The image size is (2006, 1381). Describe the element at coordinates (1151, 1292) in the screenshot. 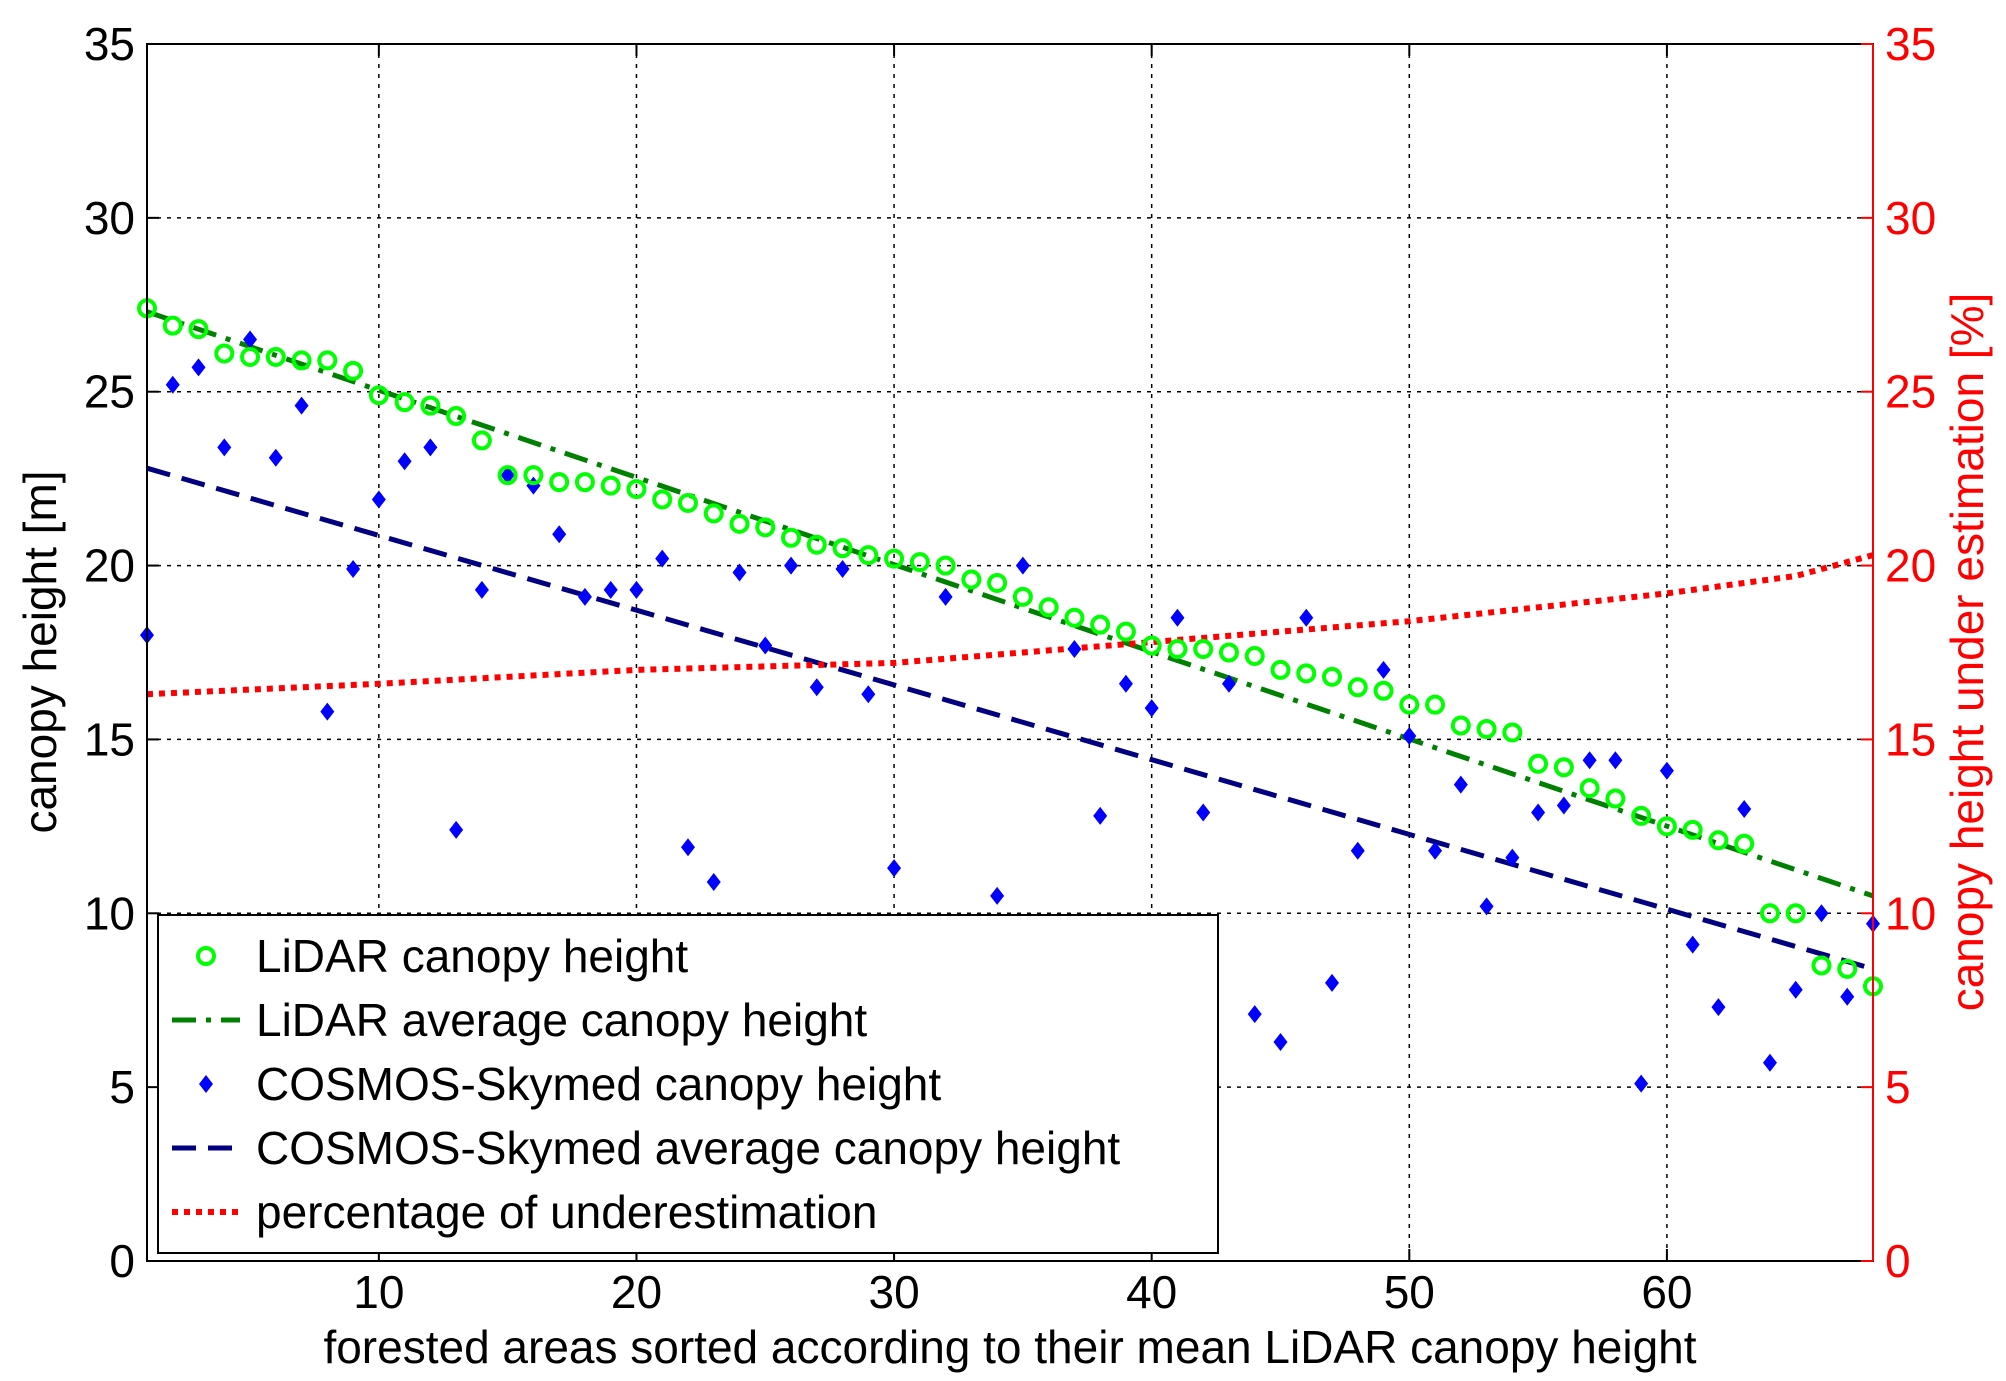

I see `x-tick-label: 40` at that location.